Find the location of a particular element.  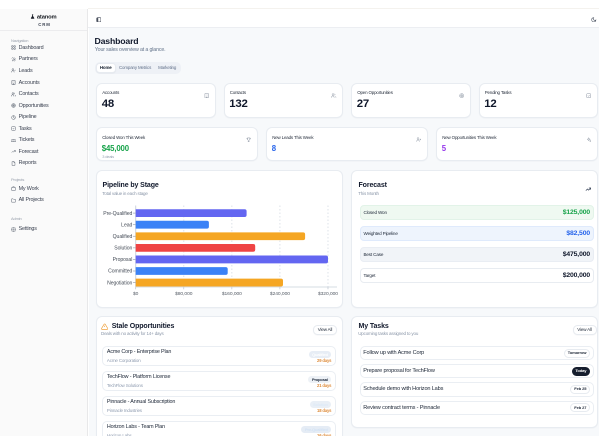

svg-text: Qualified is located at coordinates (123, 237).